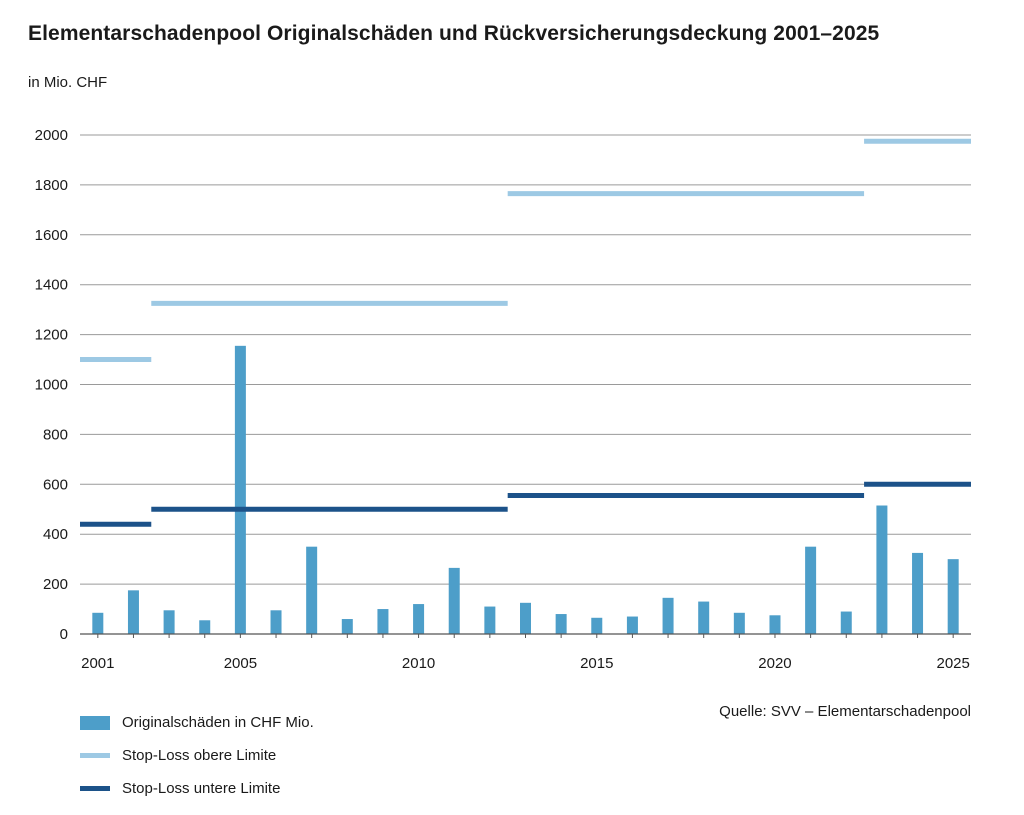 The width and height of the screenshot is (1024, 815). I want to click on legend-item-damages: Originalschäden in CHF Mio., so click(197, 722).